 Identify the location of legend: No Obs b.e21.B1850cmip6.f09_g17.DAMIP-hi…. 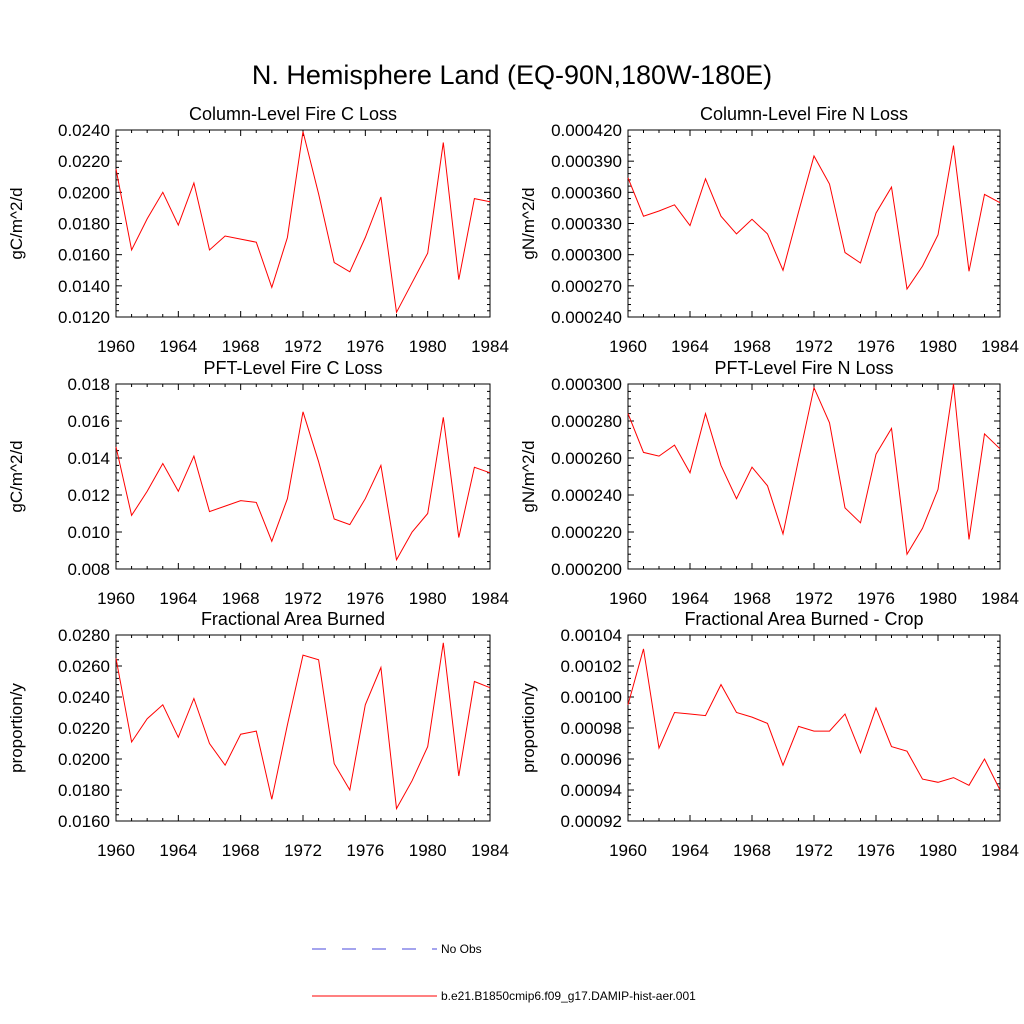
(504, 972).